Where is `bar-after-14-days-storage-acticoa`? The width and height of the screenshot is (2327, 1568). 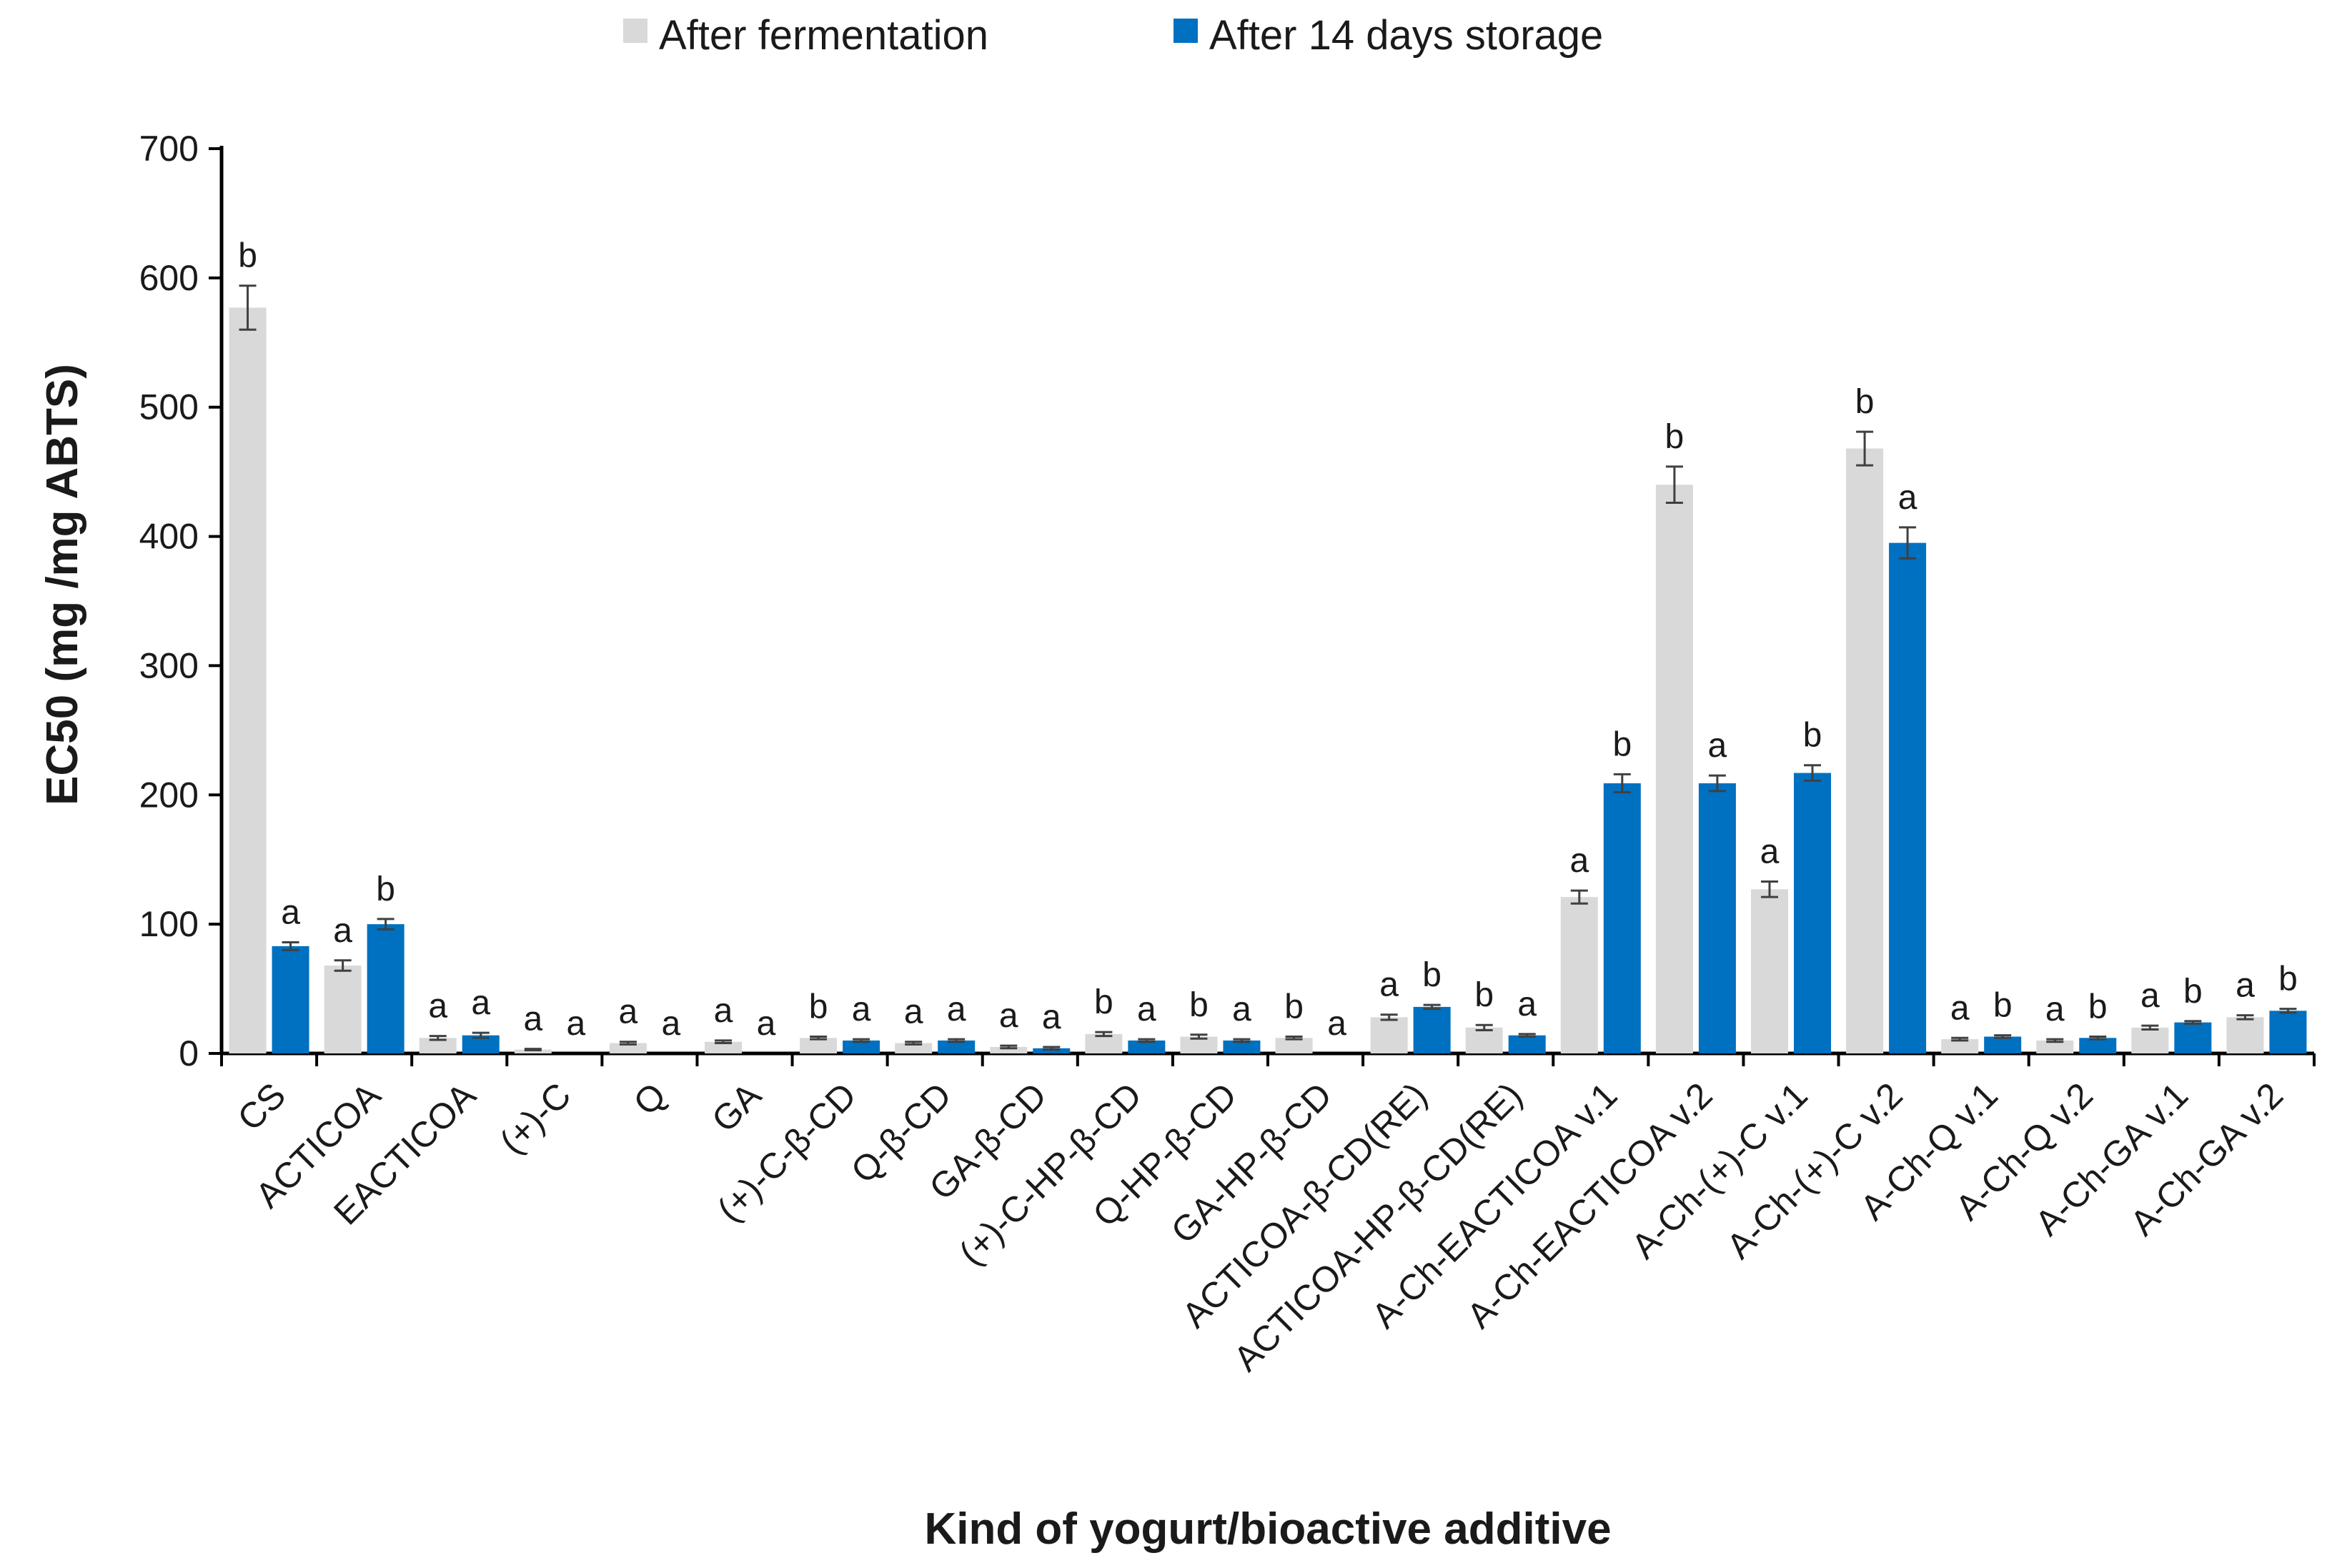 bar-after-14-days-storage-acticoa is located at coordinates (386, 988).